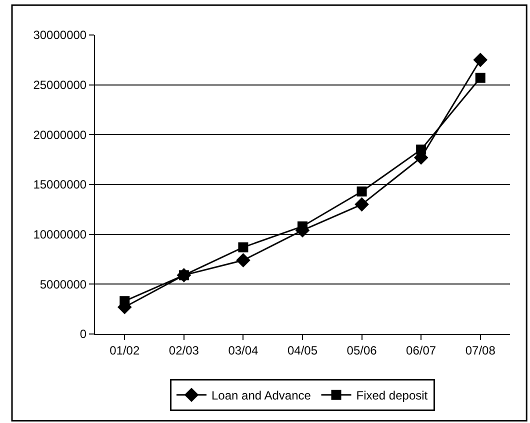 This screenshot has width=530, height=423. What do you see at coordinates (60, 235) in the screenshot?
I see `y-tick-label: 10000000` at bounding box center [60, 235].